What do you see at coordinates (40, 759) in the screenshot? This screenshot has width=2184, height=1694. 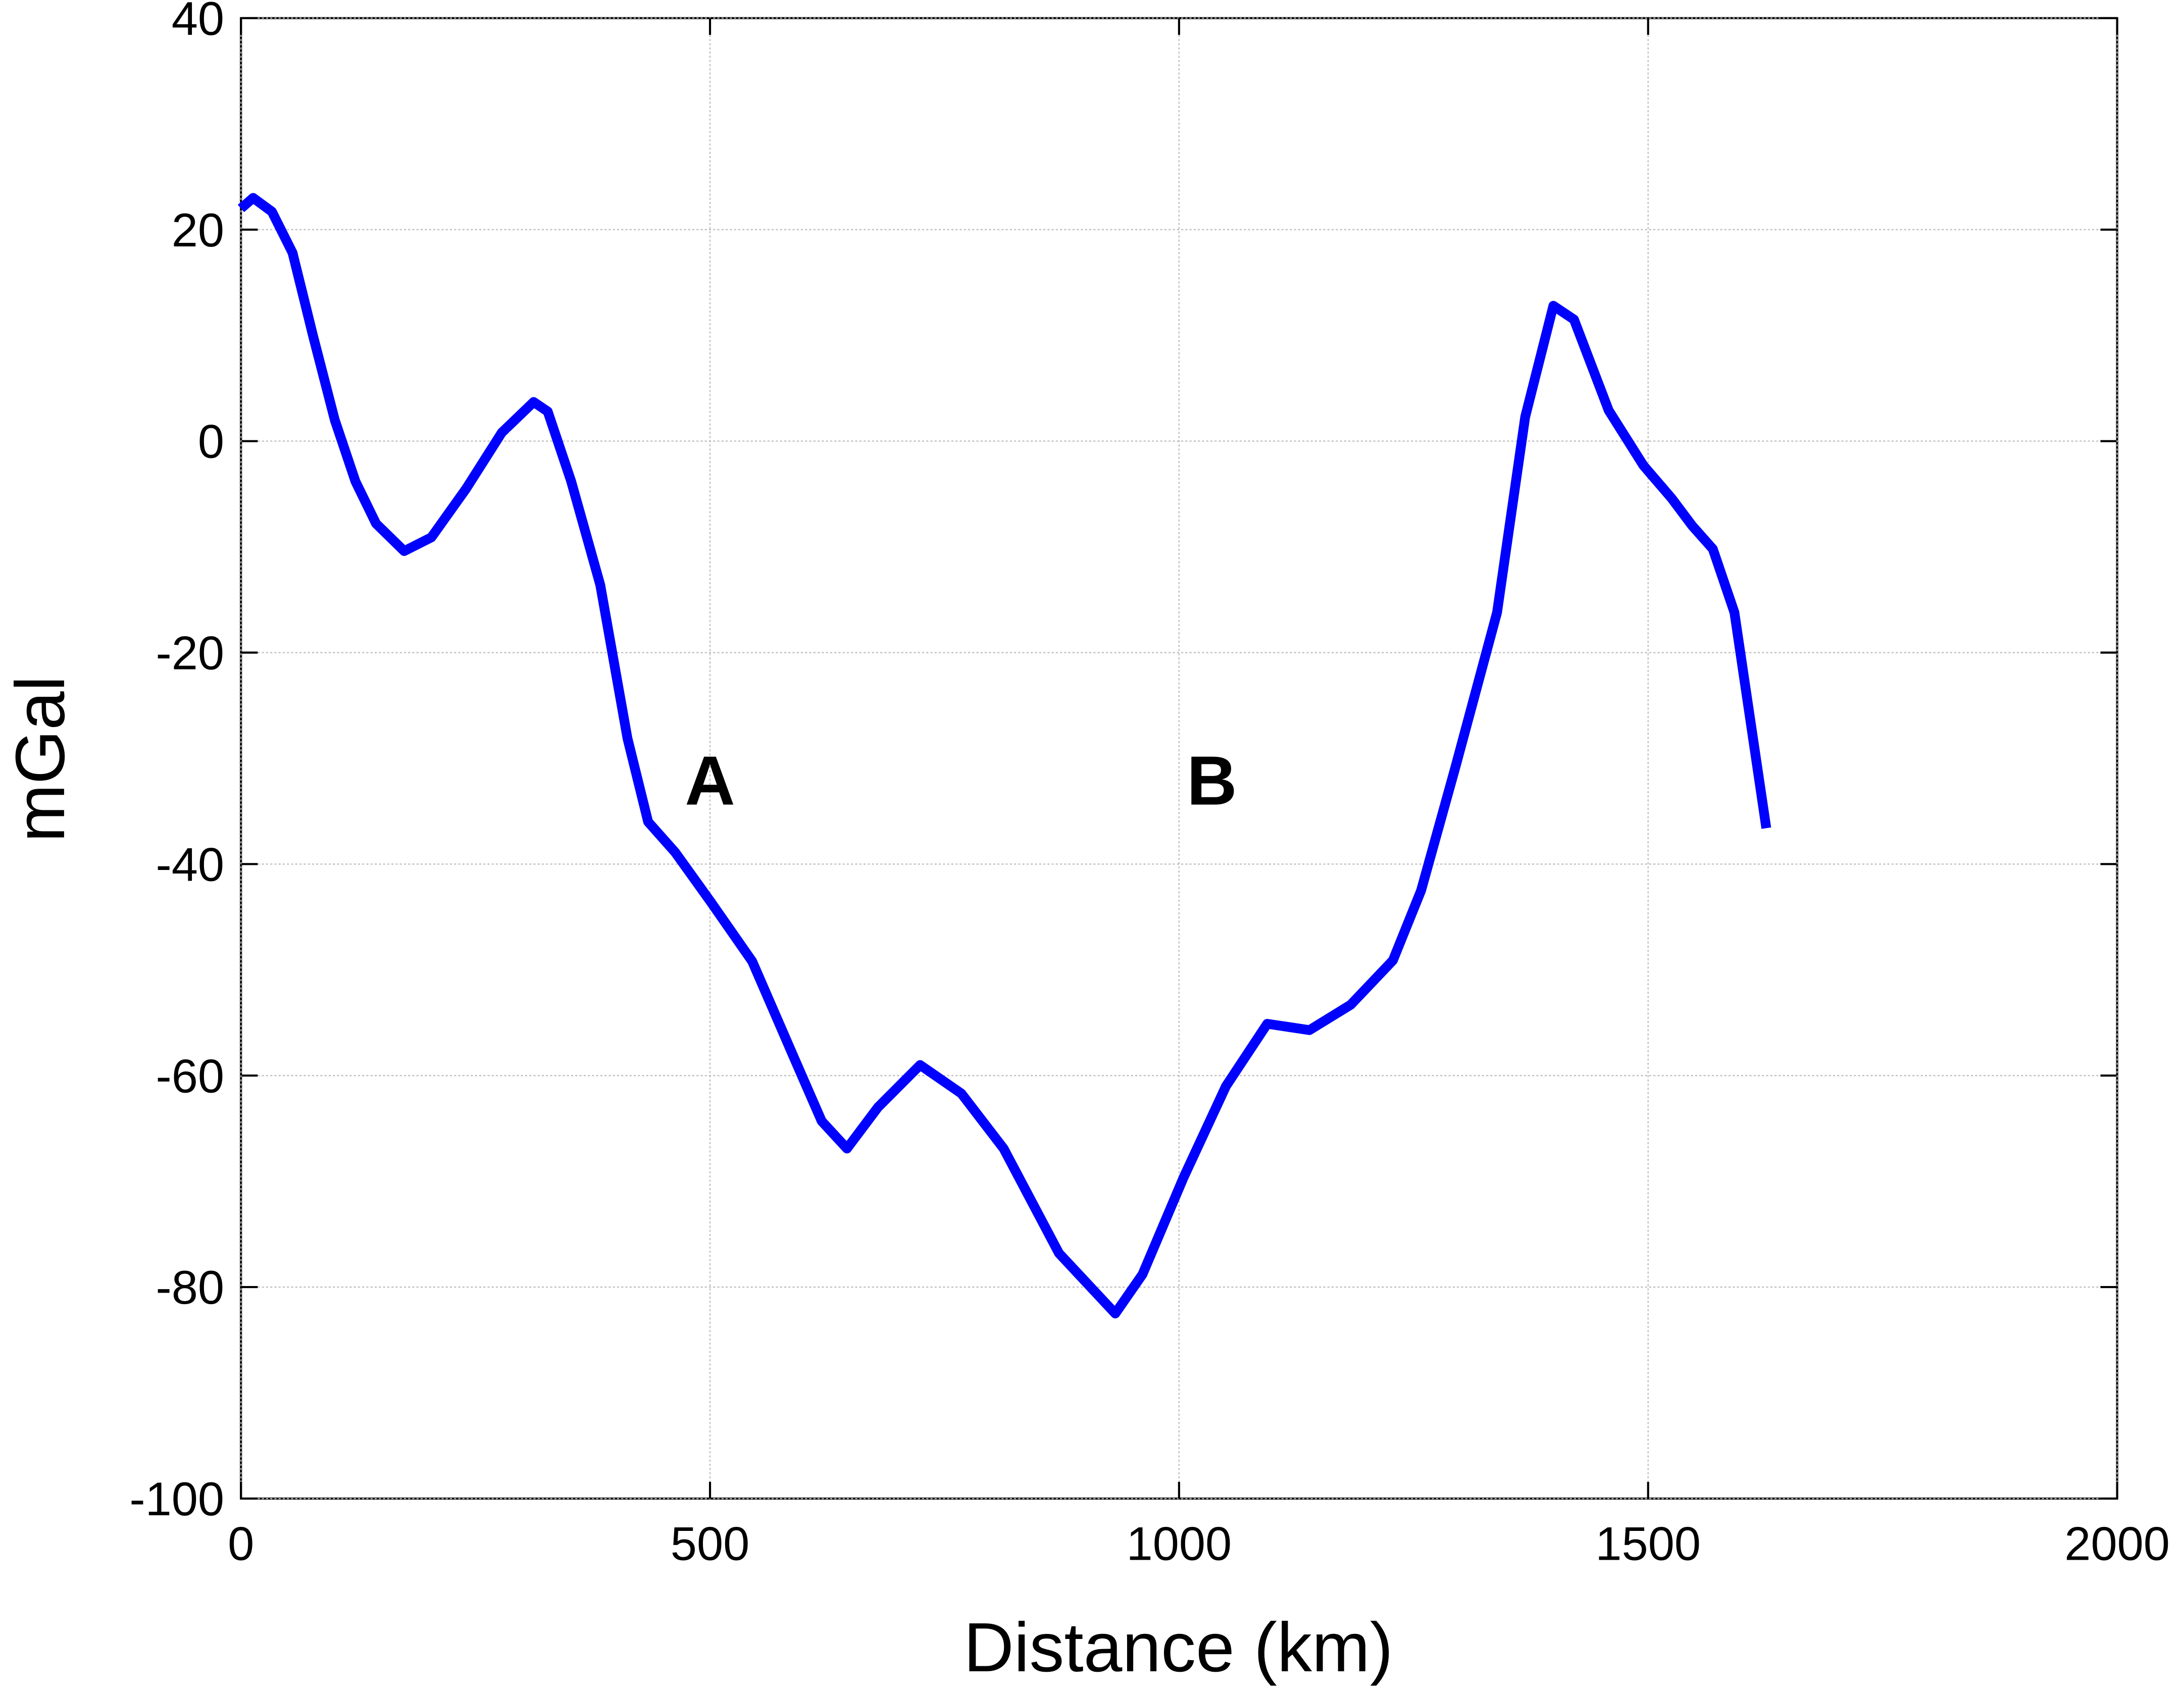 I see `y-axis-label: mGal` at bounding box center [40, 759].